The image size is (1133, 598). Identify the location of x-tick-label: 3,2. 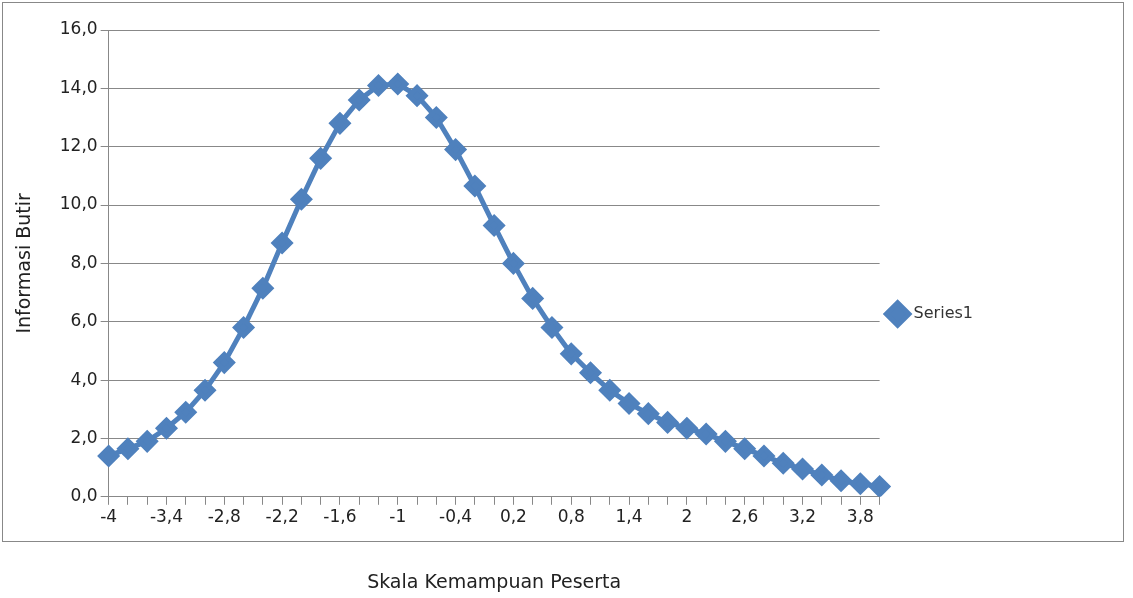
(803, 516).